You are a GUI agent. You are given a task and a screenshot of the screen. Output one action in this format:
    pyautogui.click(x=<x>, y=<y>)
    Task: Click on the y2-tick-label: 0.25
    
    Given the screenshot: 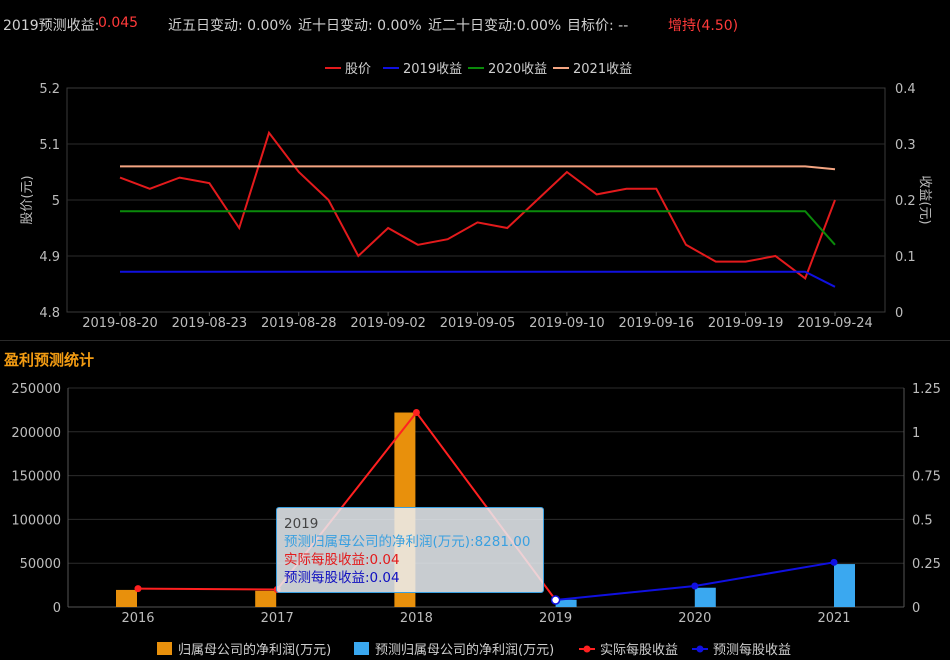 What is the action you would take?
    pyautogui.click(x=926, y=564)
    